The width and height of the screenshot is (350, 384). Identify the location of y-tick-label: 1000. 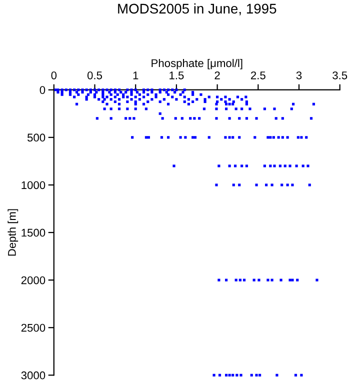
(34, 185).